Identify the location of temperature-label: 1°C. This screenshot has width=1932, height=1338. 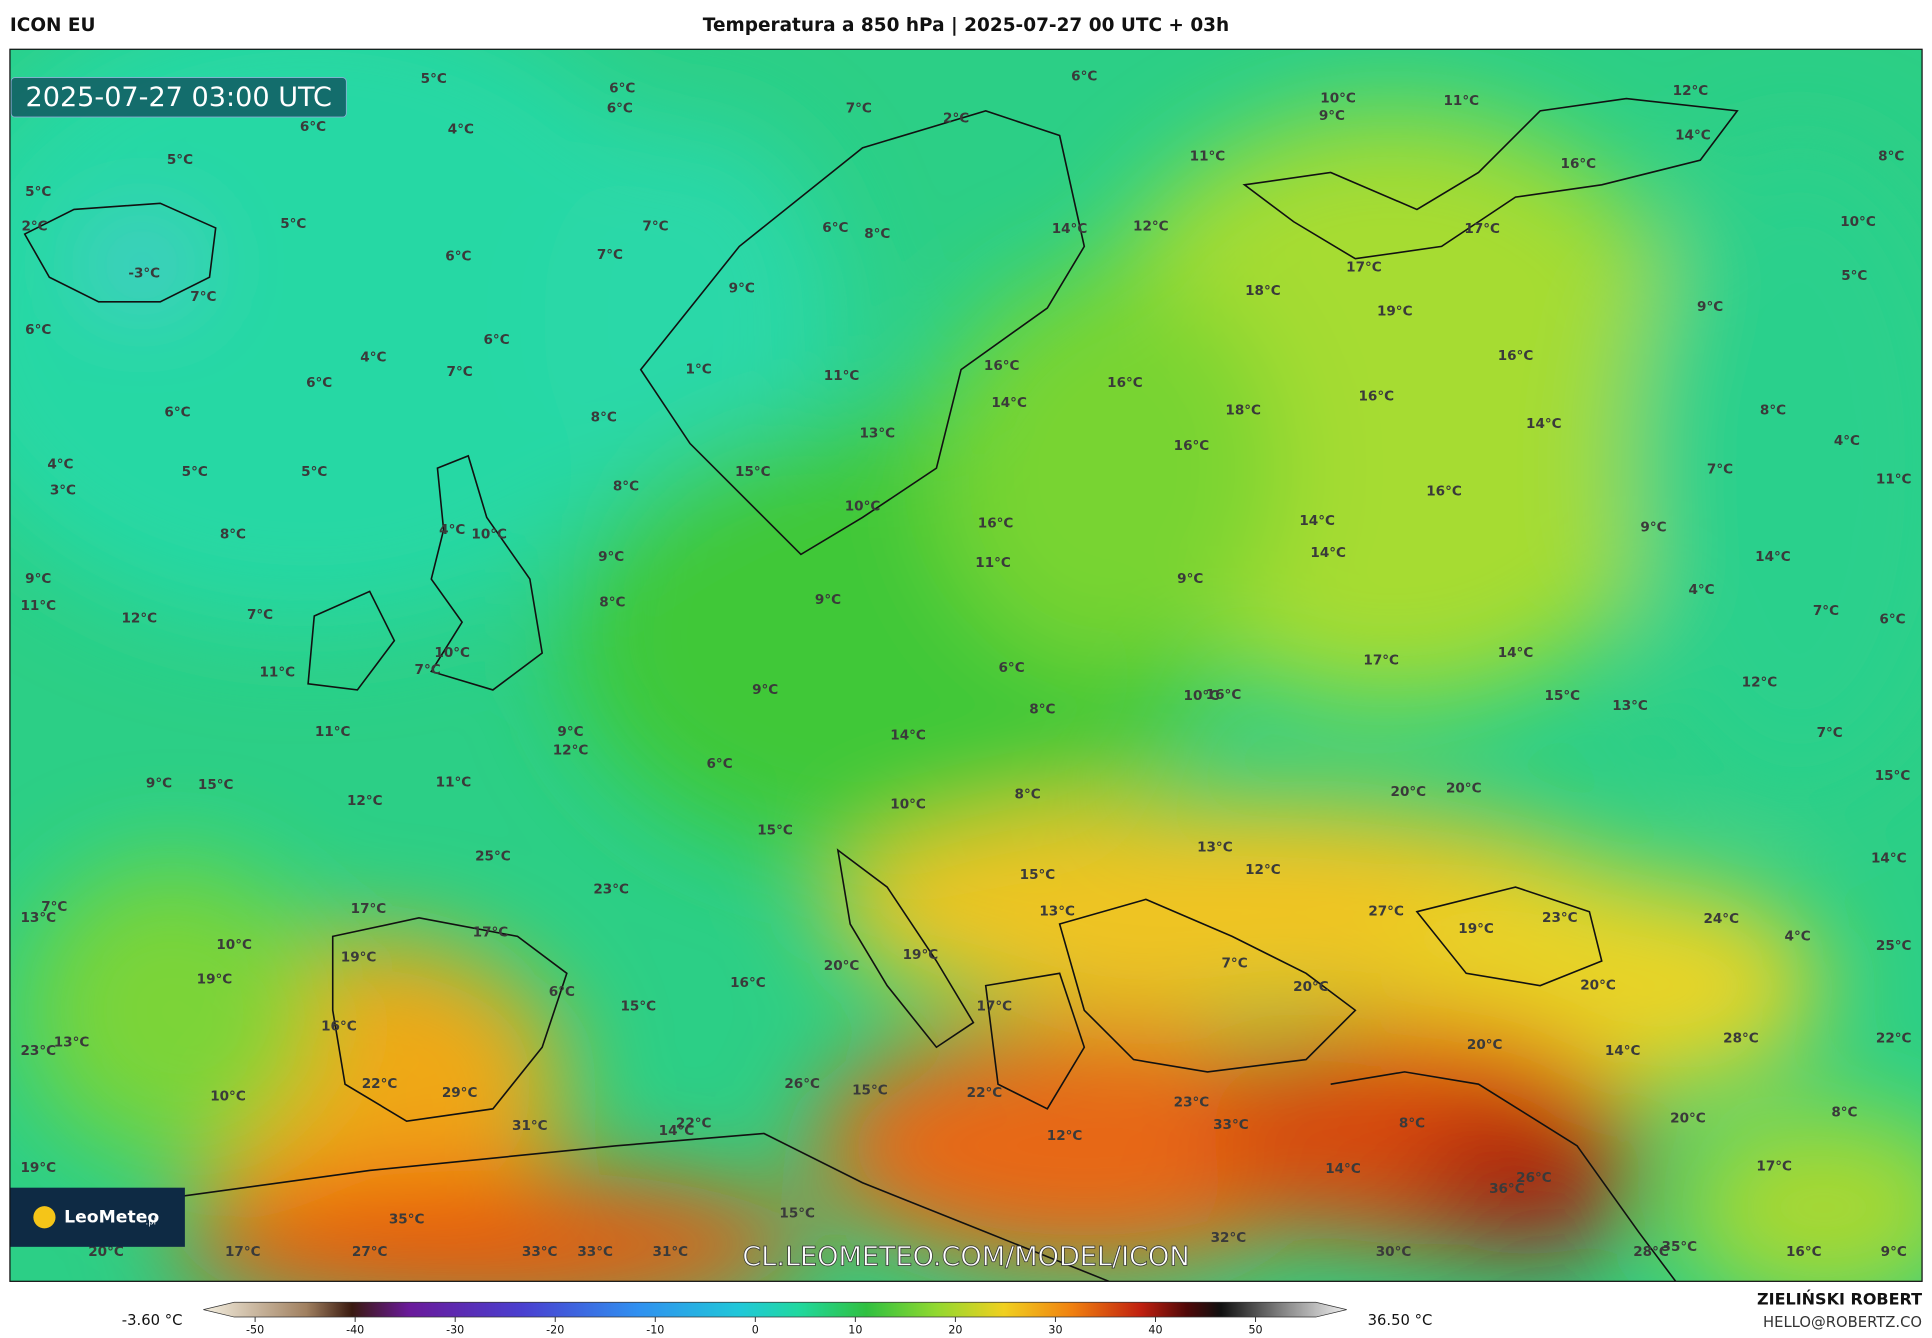
(699, 370).